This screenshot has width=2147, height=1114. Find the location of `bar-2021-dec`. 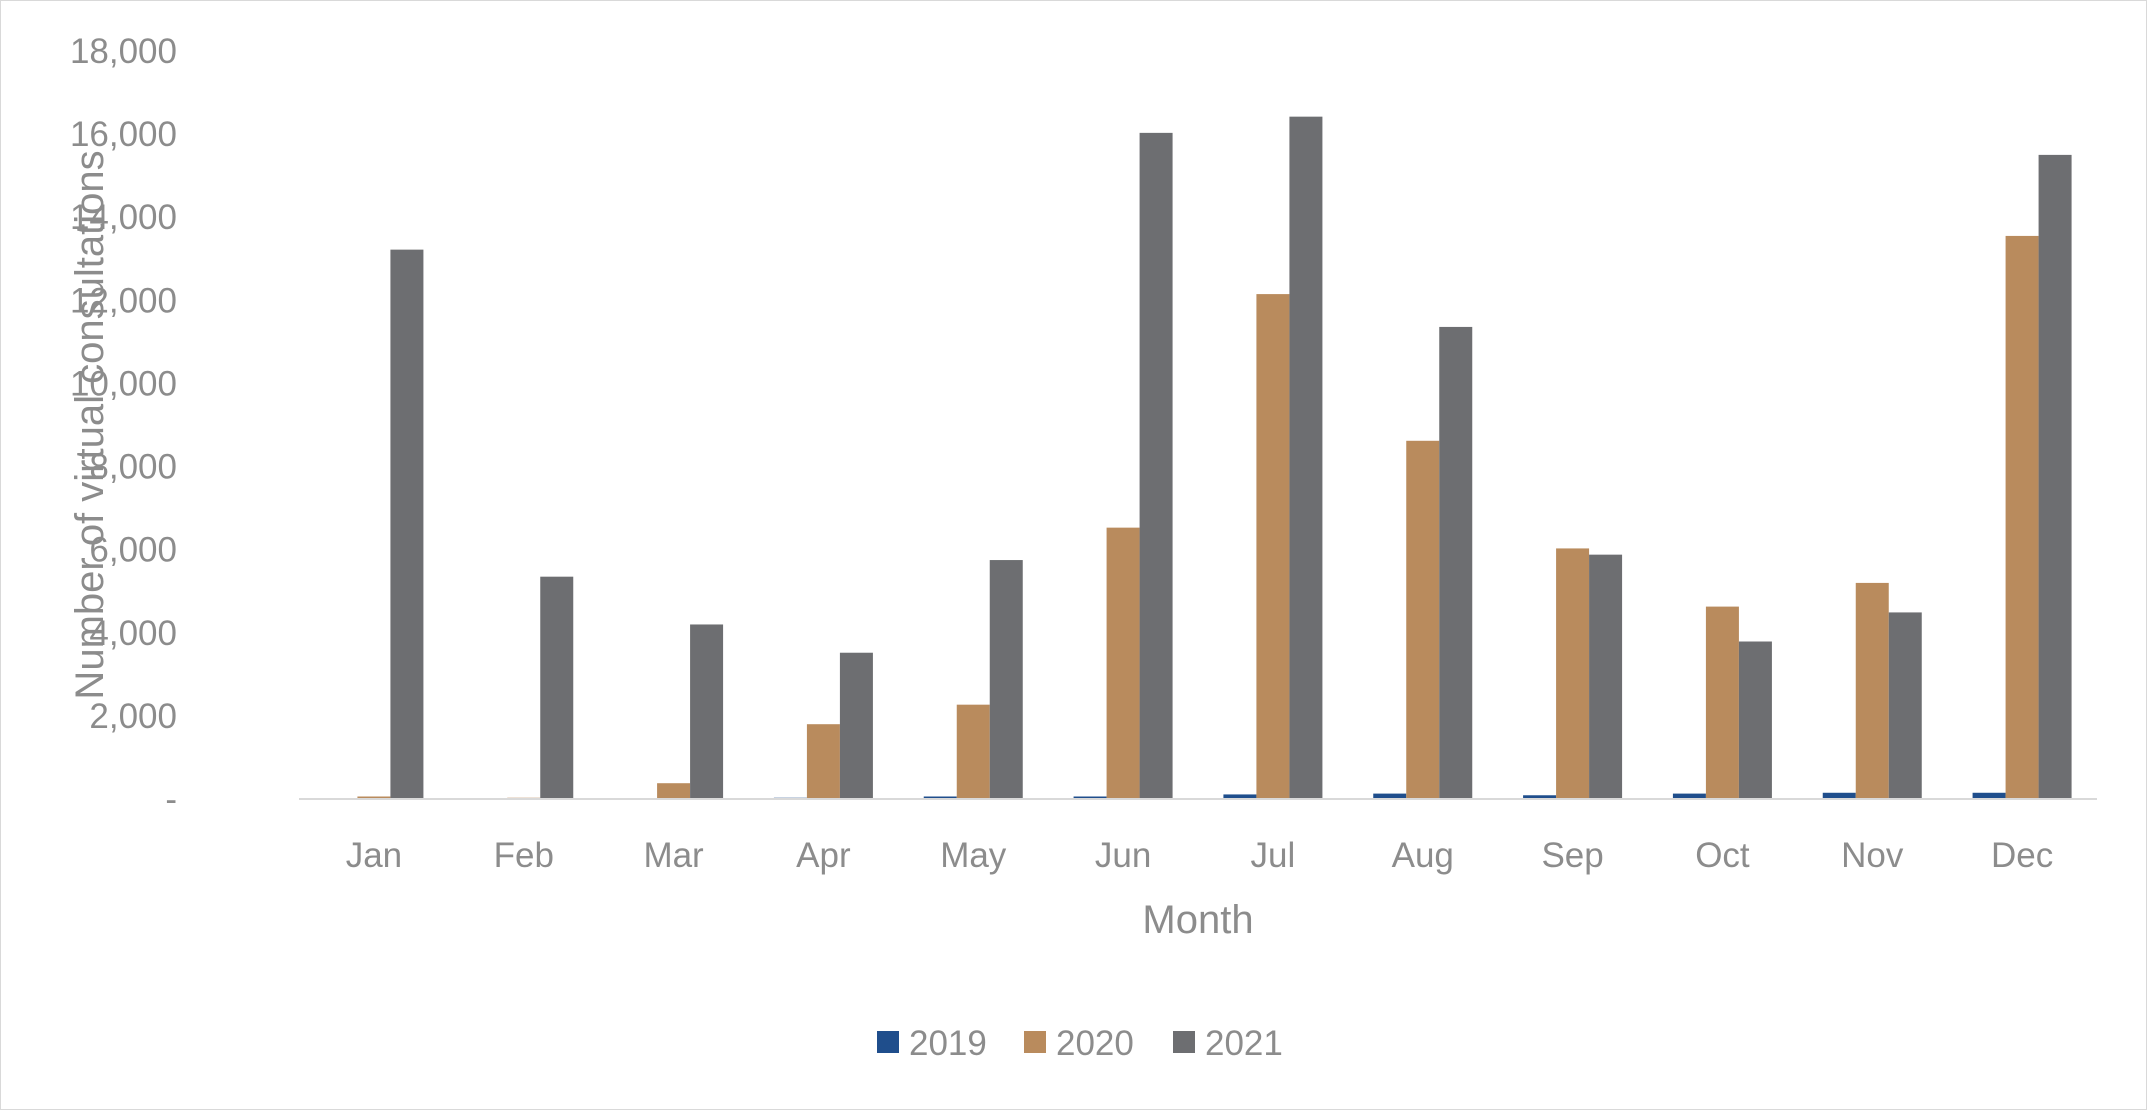

bar-2021-dec is located at coordinates (2055, 476).